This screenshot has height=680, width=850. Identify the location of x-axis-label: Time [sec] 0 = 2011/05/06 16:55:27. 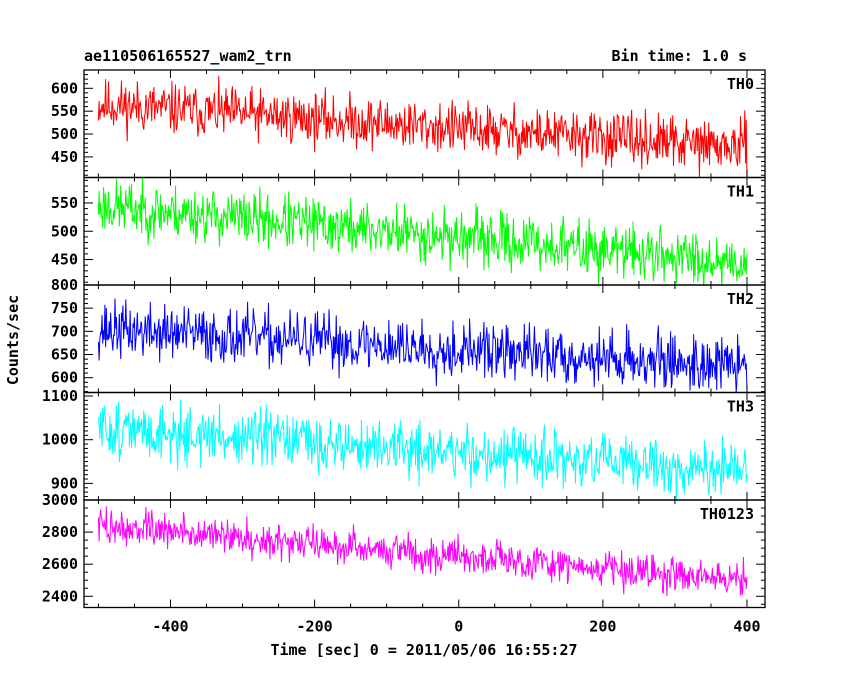
(423, 650).